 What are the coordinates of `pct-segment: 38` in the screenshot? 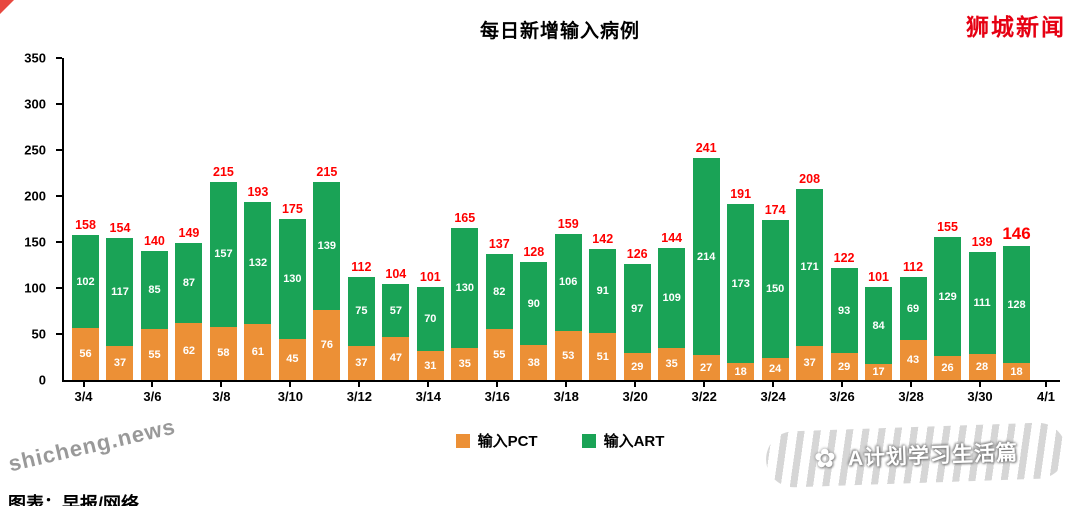 It's located at (534, 362).